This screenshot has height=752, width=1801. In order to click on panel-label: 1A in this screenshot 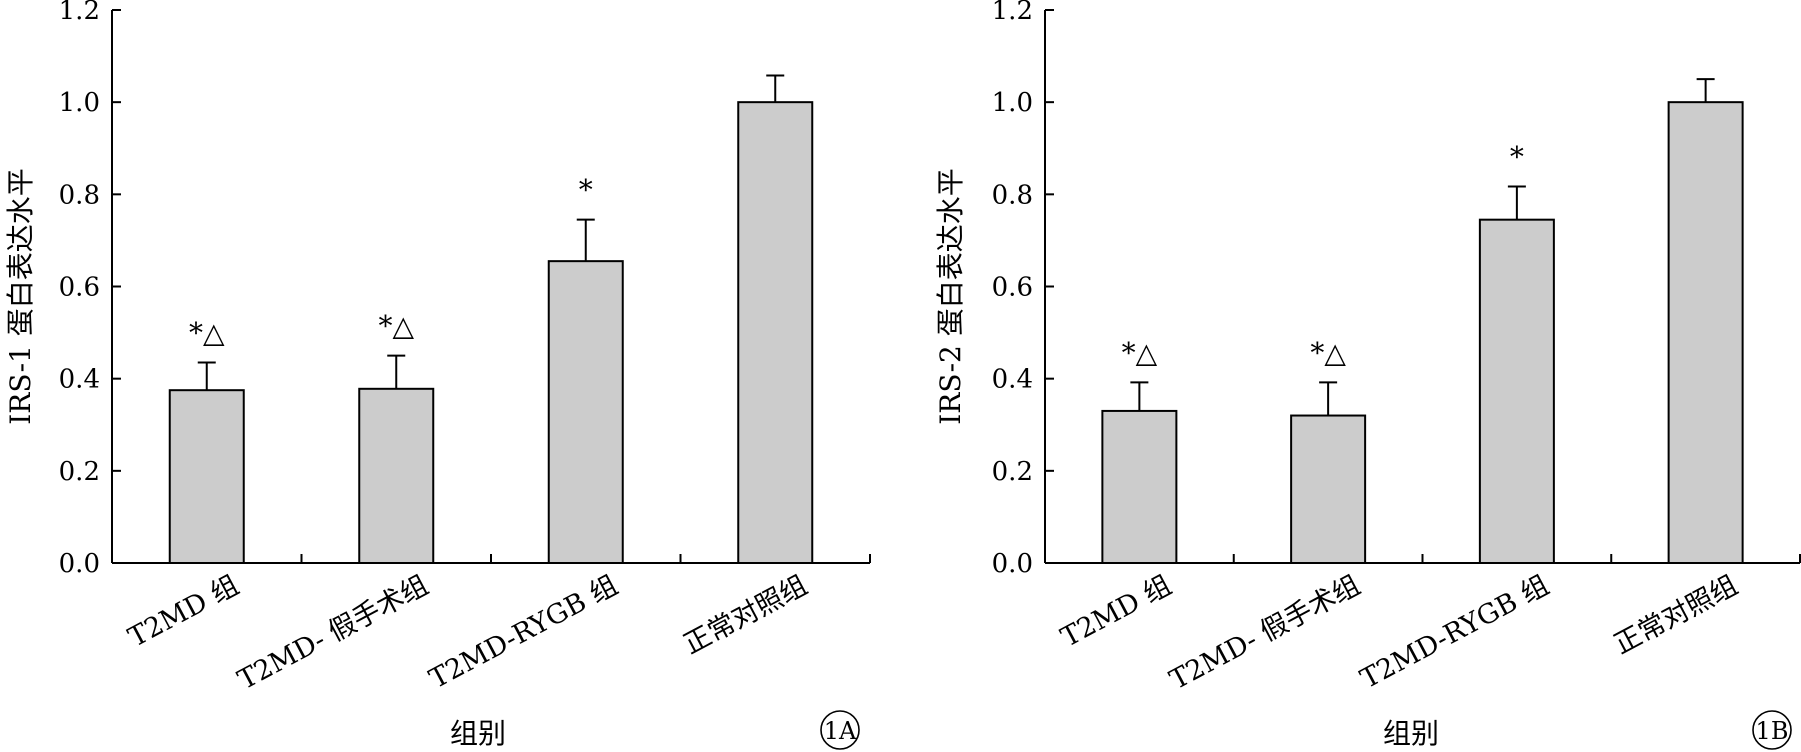, I will do `click(840, 731)`.